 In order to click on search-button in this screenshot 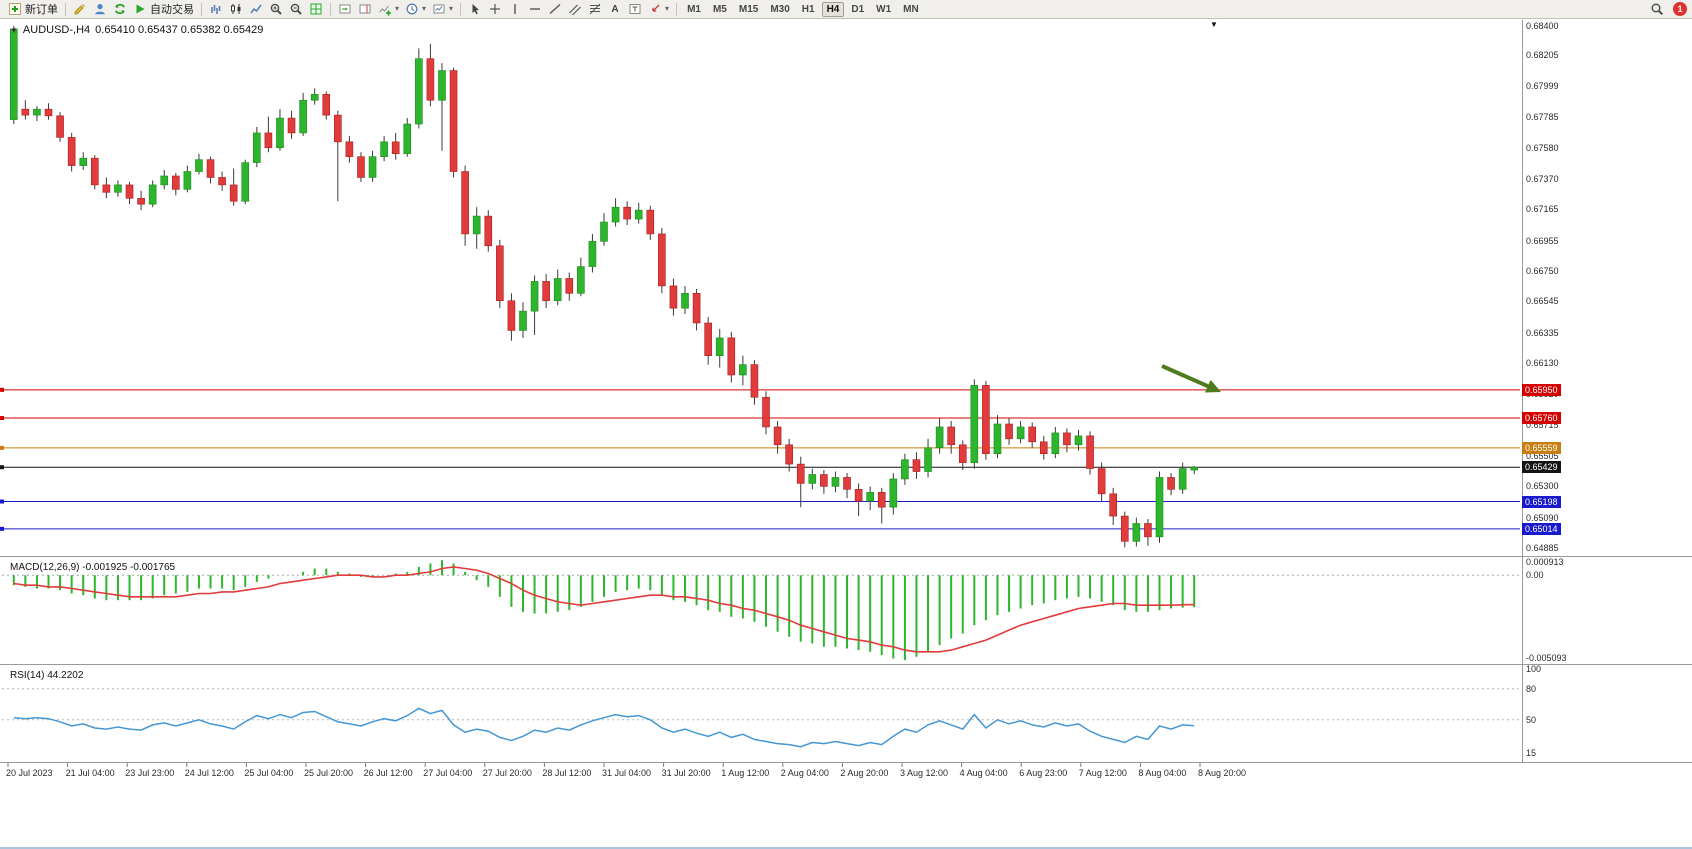, I will do `click(1657, 9)`.